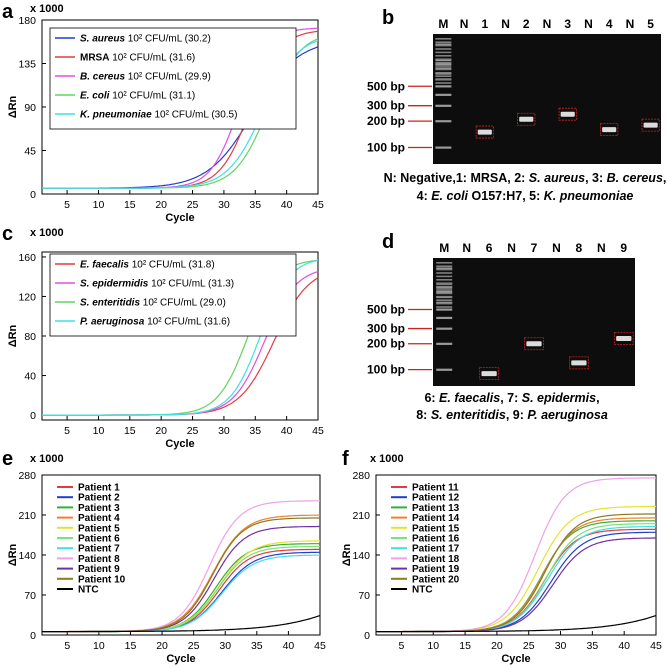  Describe the element at coordinates (95, 96) in the screenshot. I see `legend-name: E. coli` at that location.